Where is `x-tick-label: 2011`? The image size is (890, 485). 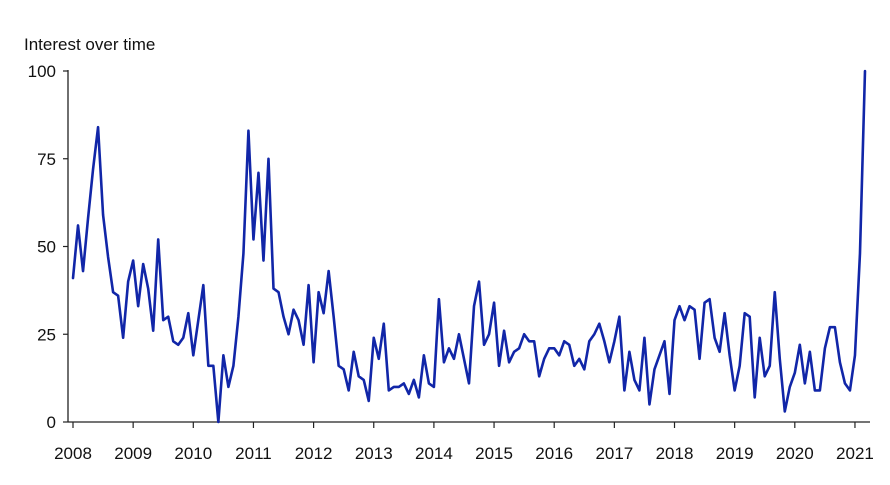 x-tick-label: 2011 is located at coordinates (253, 453).